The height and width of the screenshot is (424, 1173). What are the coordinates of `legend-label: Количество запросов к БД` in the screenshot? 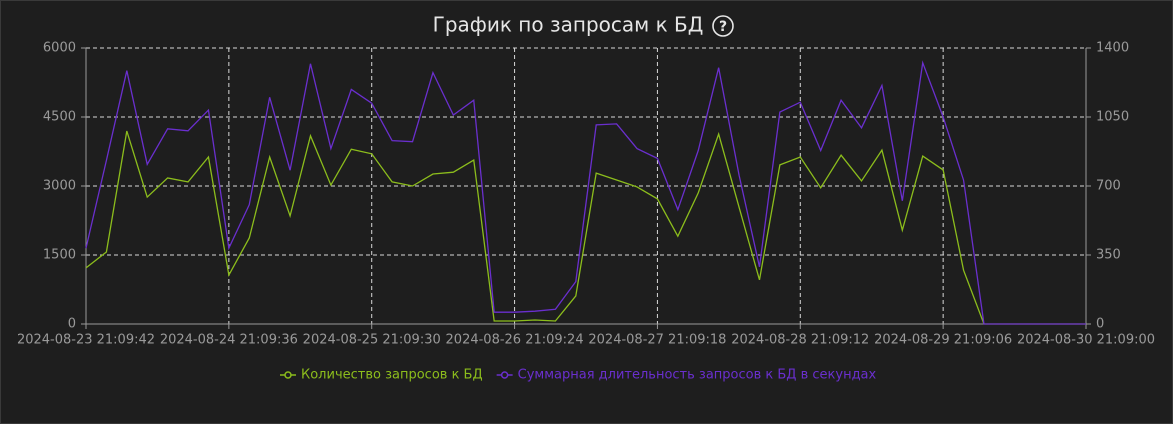 It's located at (392, 375).